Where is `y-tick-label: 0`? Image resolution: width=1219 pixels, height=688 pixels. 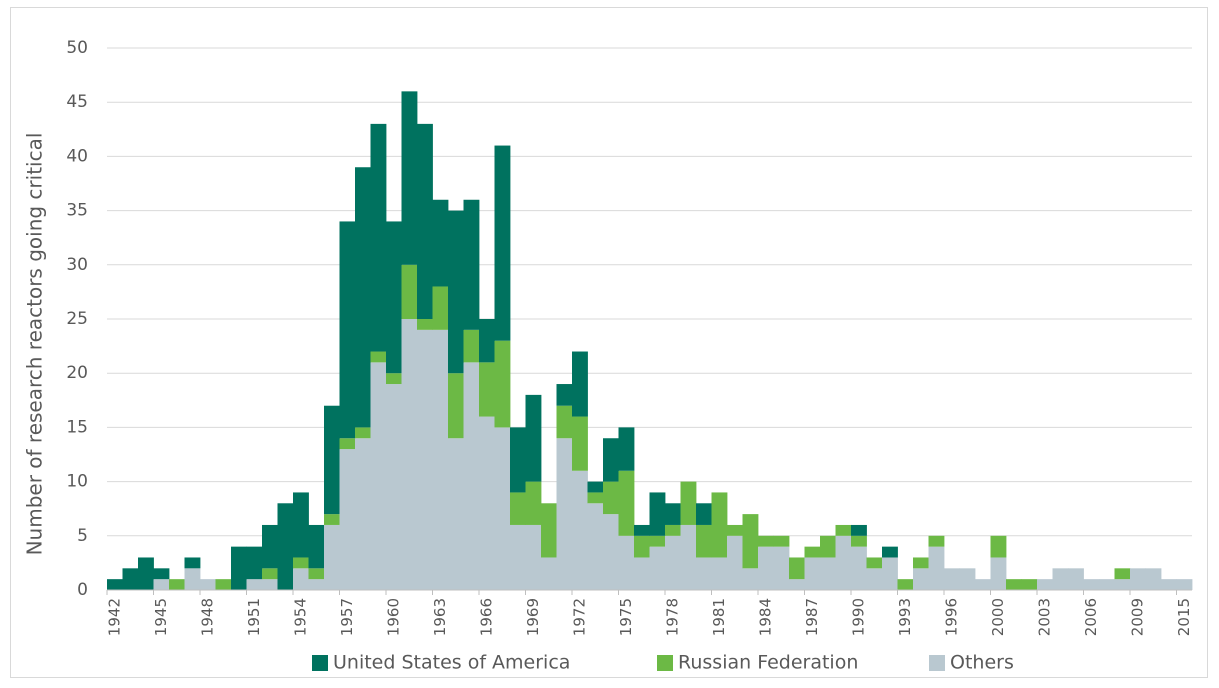 y-tick-label: 0 is located at coordinates (82, 590).